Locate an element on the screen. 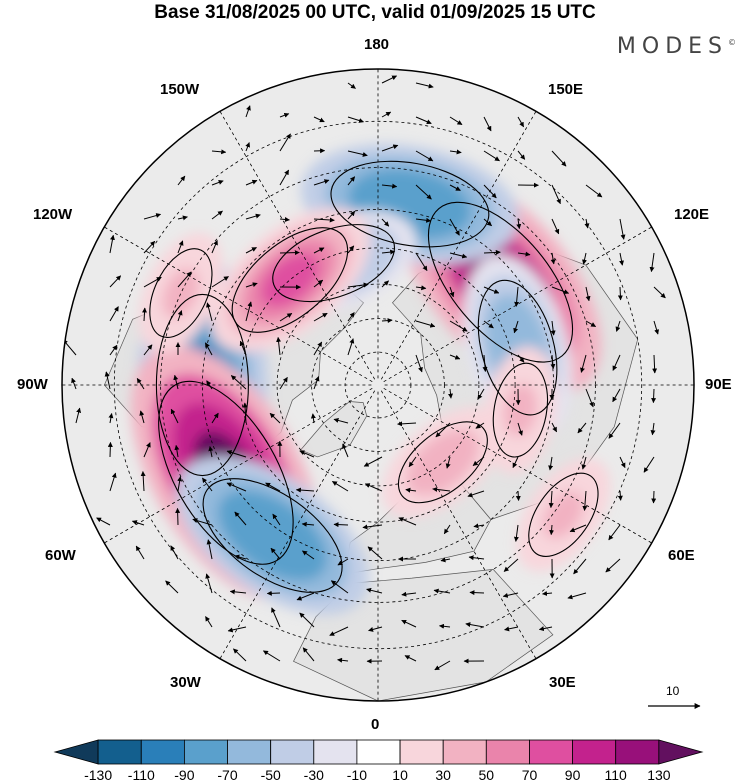 The image size is (750, 783). land-greenland is located at coordinates (334, 429).